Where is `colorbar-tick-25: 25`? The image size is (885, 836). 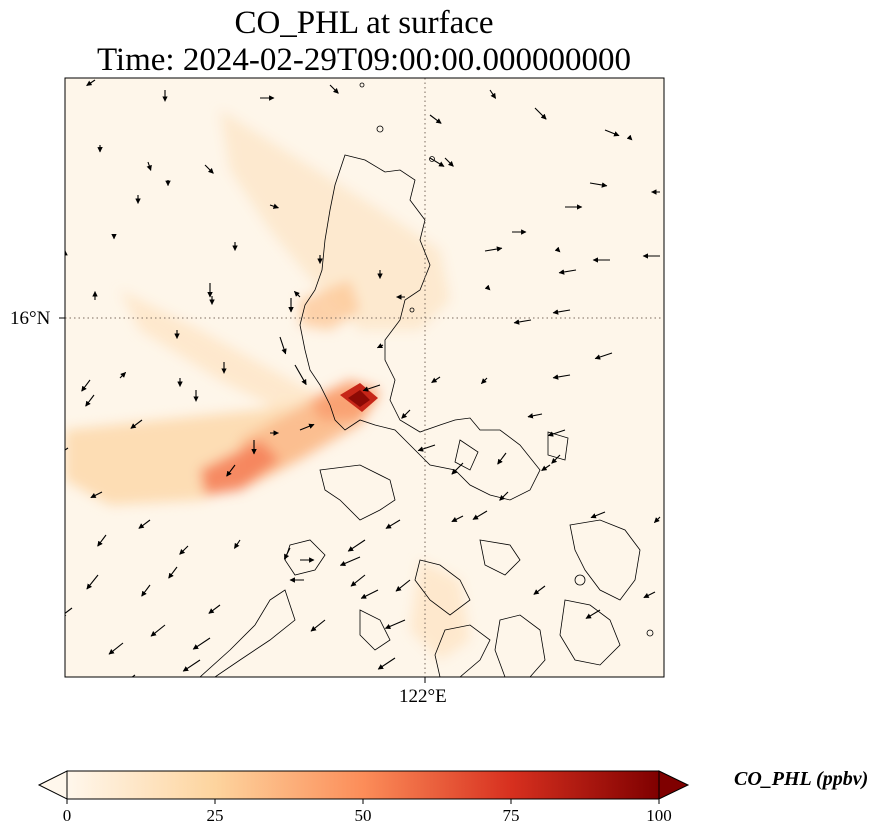
colorbar-tick-25: 25 is located at coordinates (215, 815).